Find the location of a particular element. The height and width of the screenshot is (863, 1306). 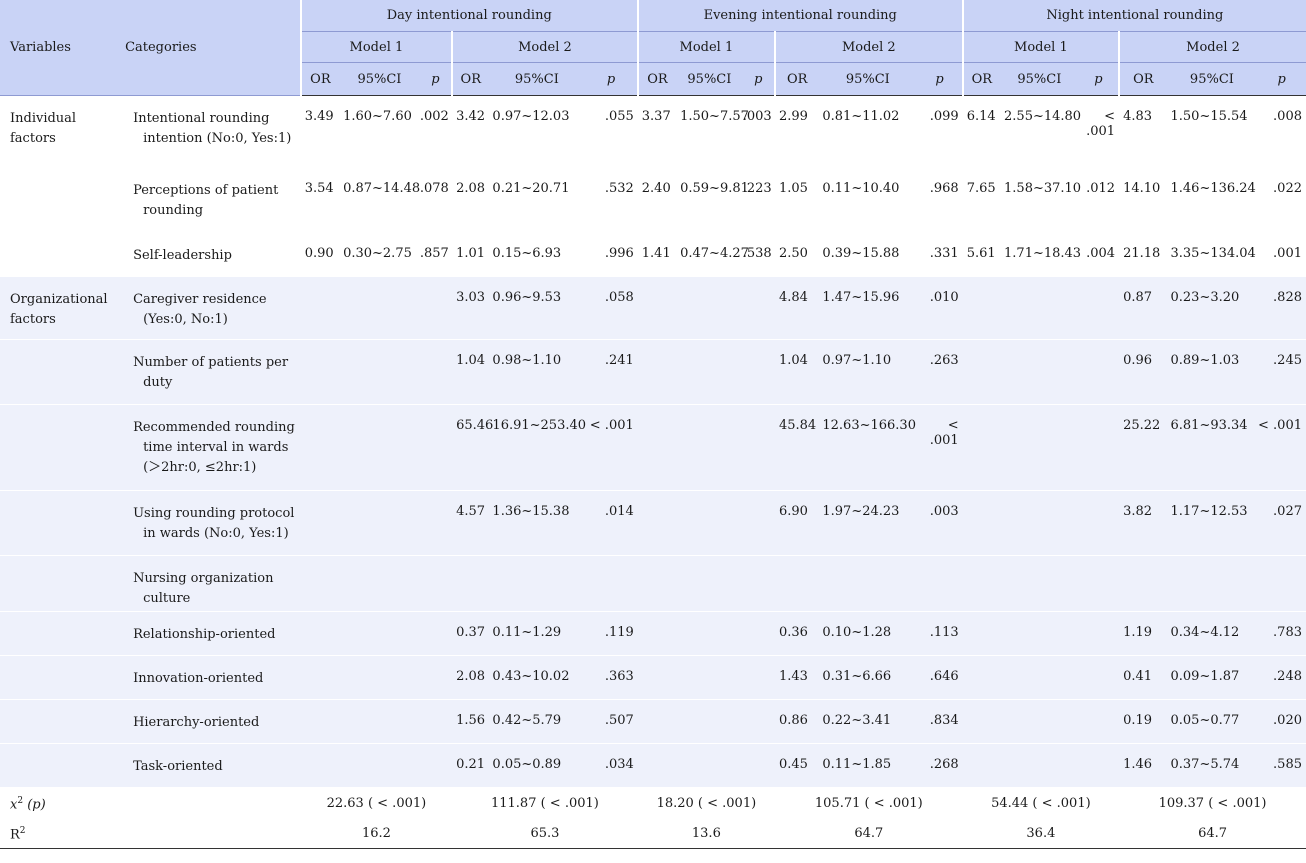

ci-value: 0.98~1.10 is located at coordinates (537, 372).